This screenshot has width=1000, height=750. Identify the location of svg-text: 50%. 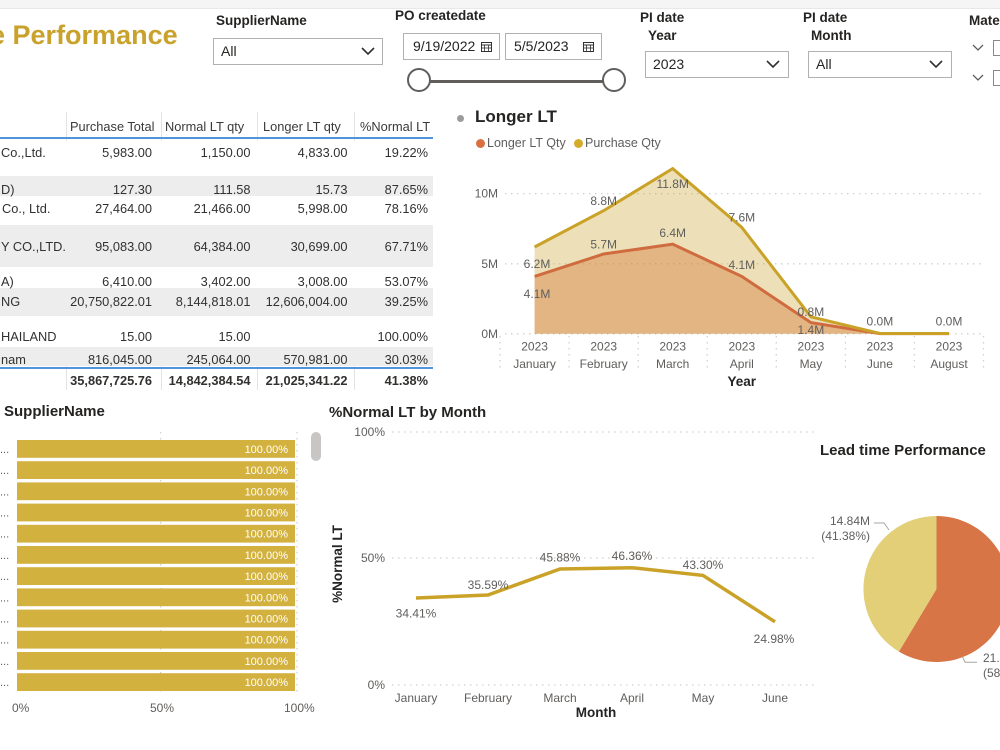
(373, 558).